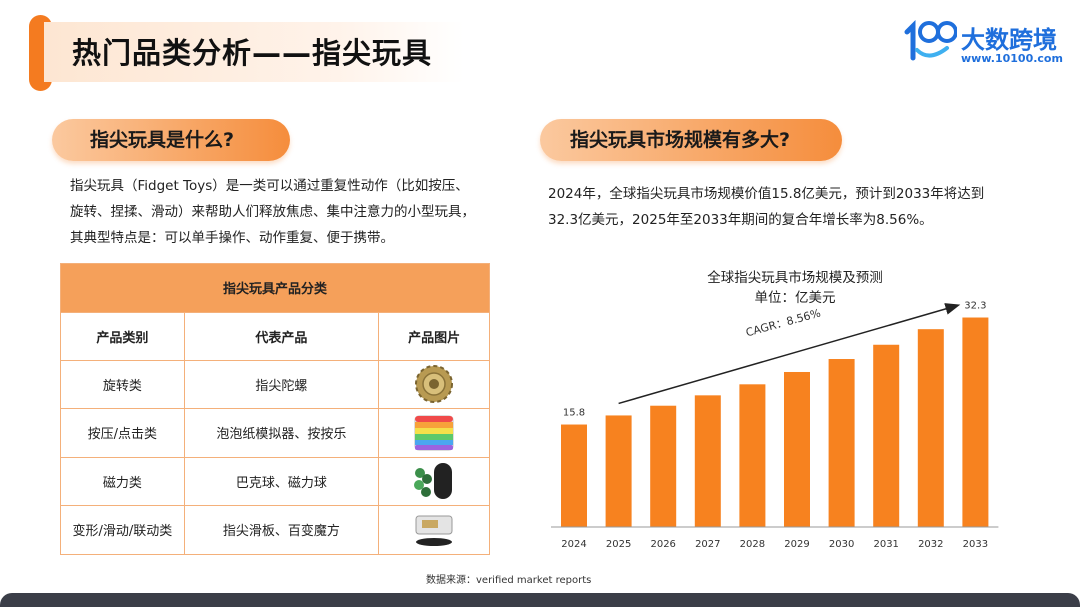 The width and height of the screenshot is (1080, 607). I want to click on page-title: 热门品类分析——指尖玩具, so click(252, 53).